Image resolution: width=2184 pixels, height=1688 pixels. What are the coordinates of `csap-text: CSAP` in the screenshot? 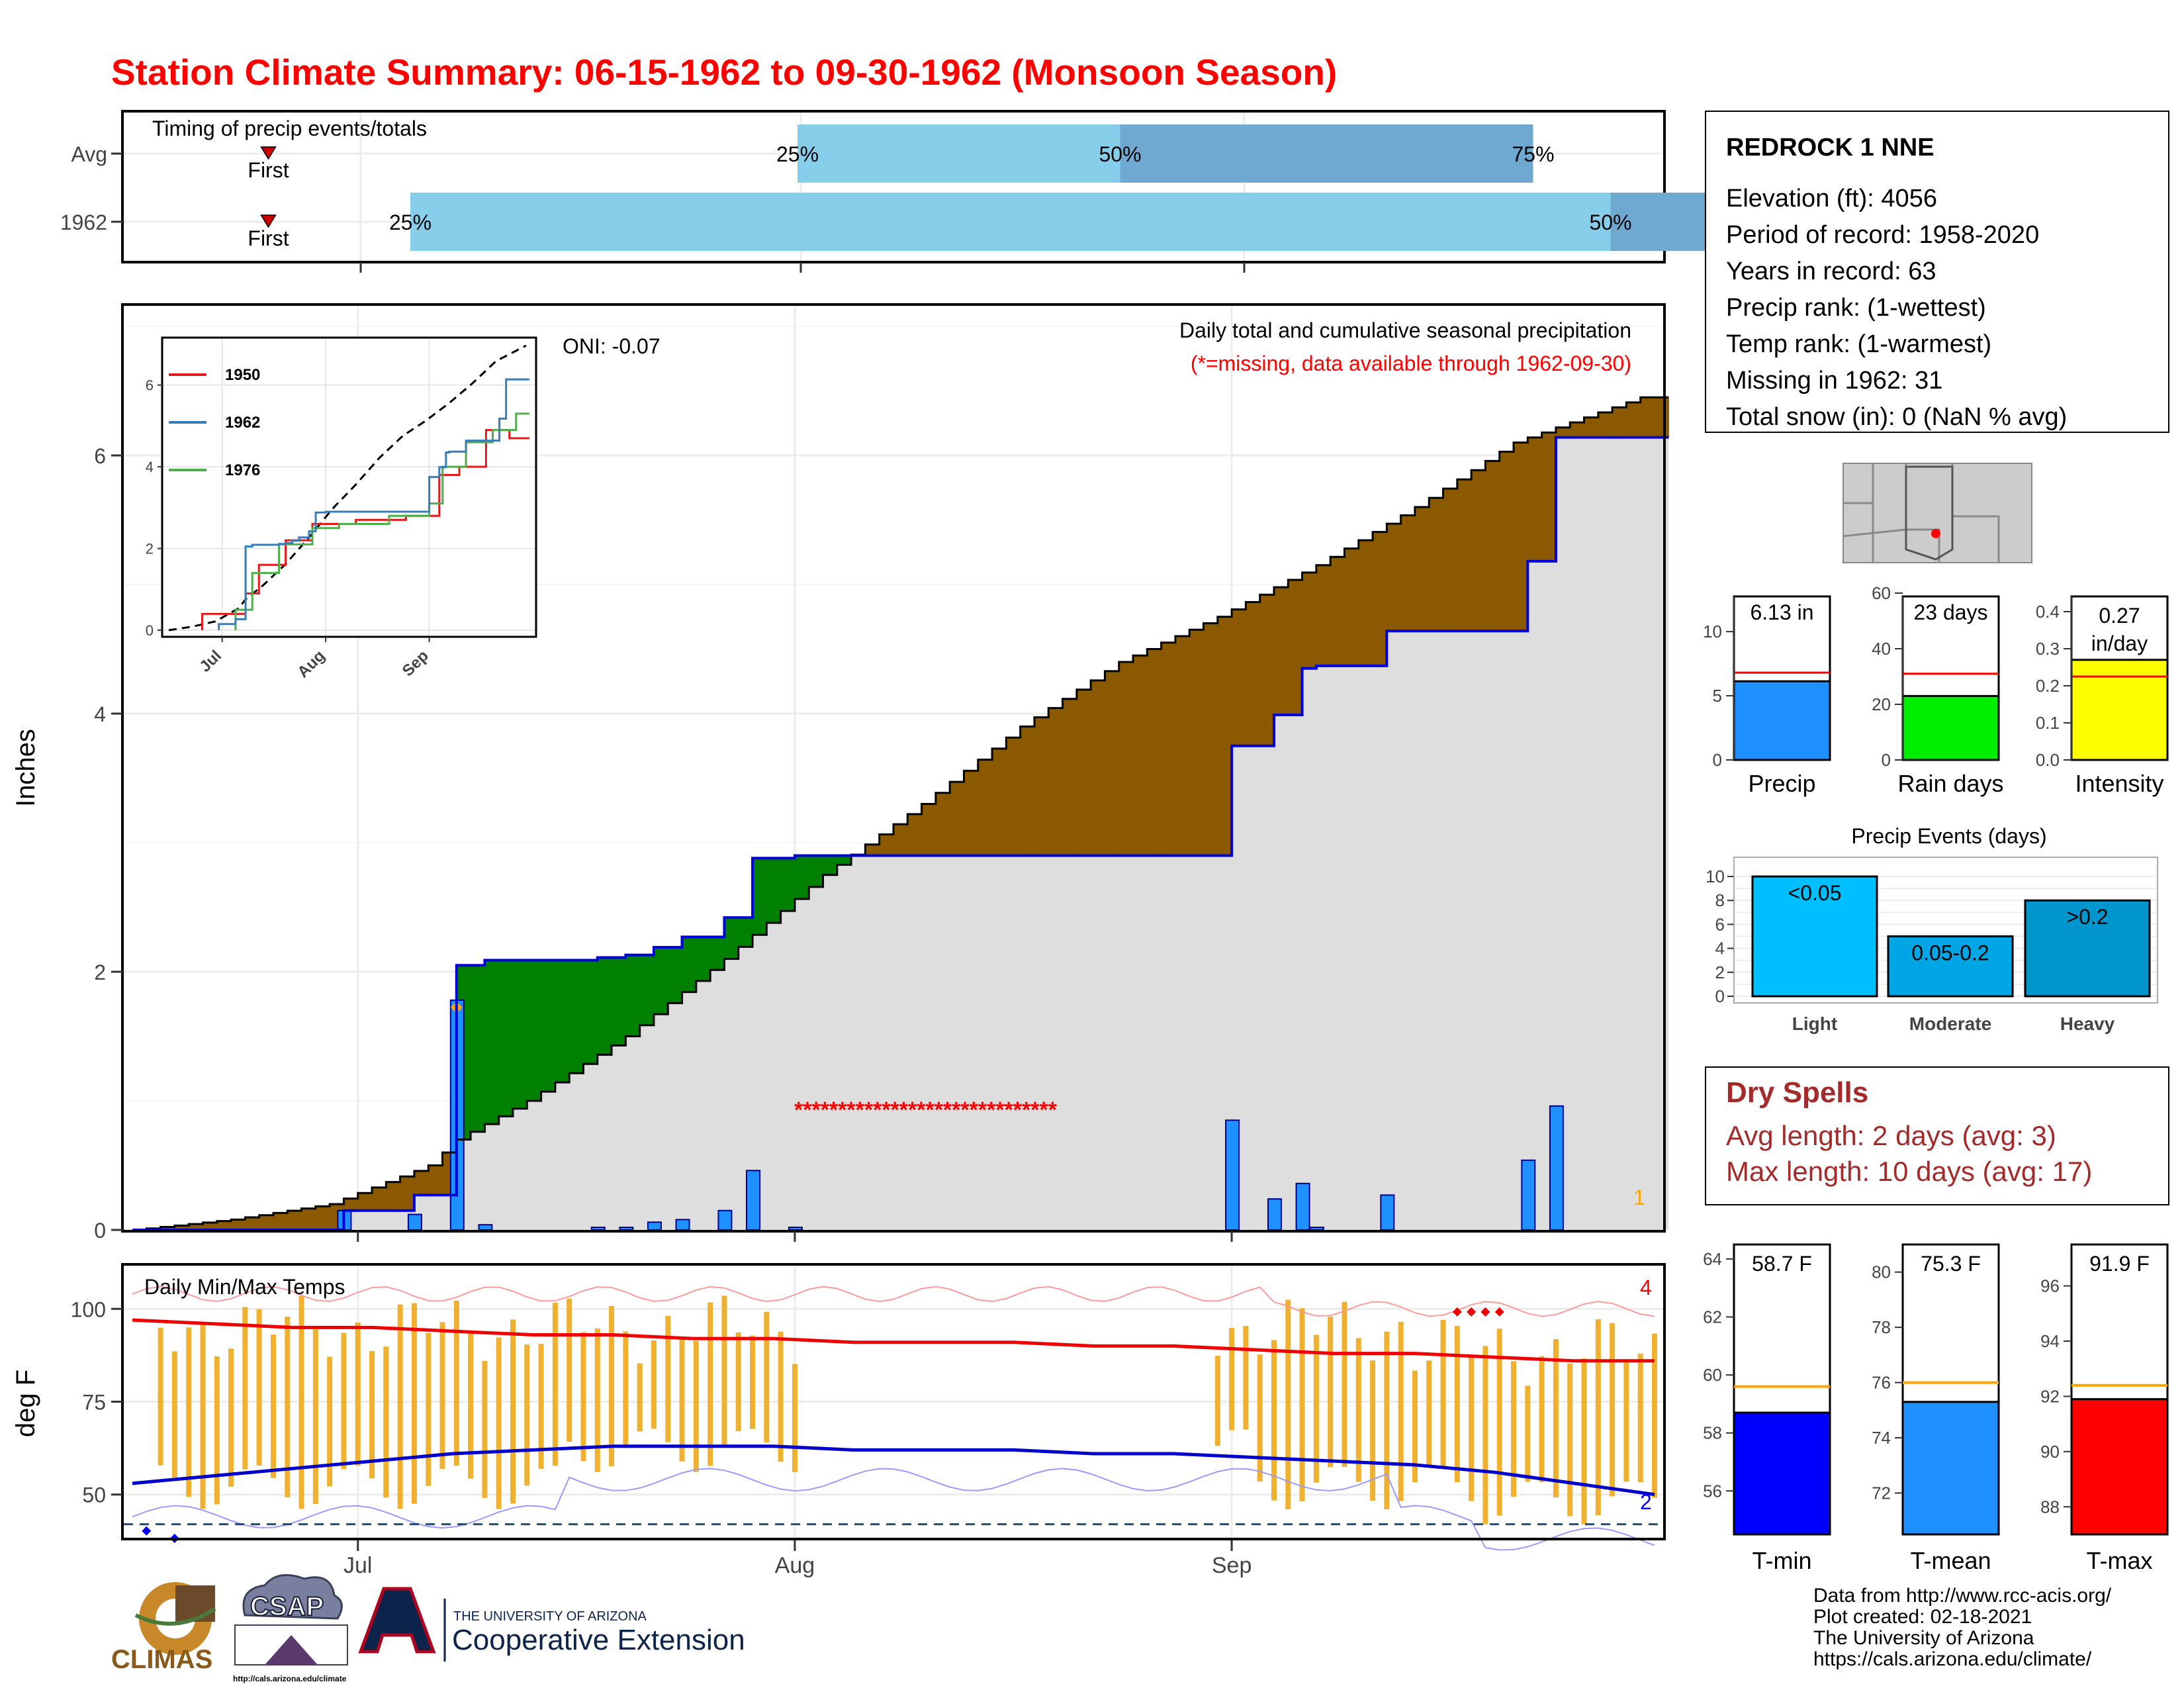 It's located at (287, 1606).